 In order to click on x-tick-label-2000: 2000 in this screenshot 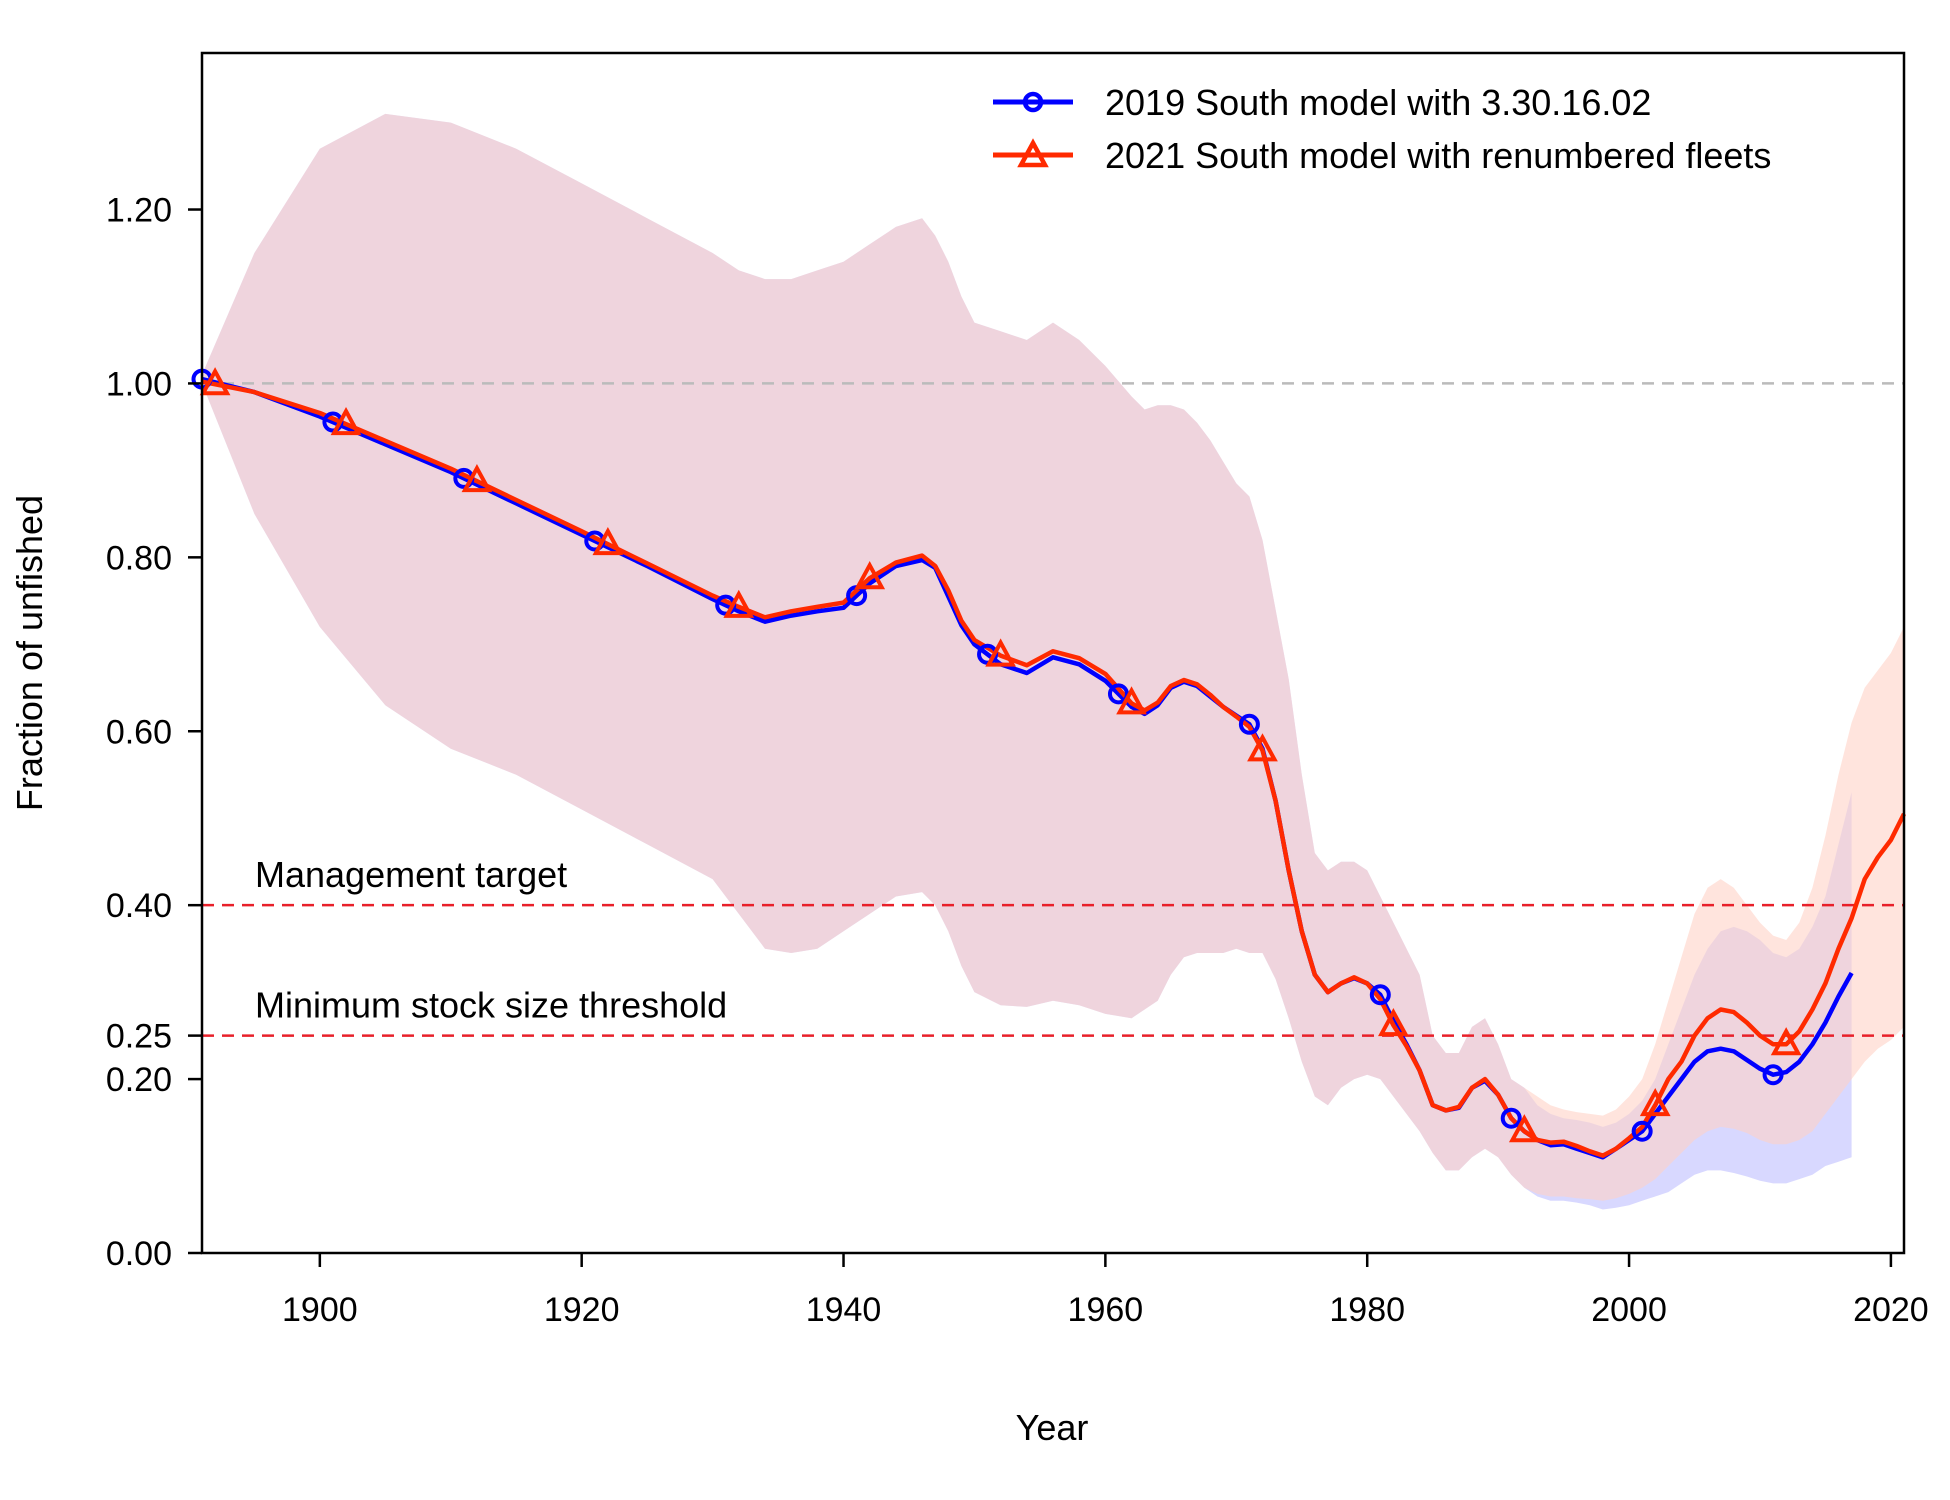, I will do `click(1629, 1310)`.